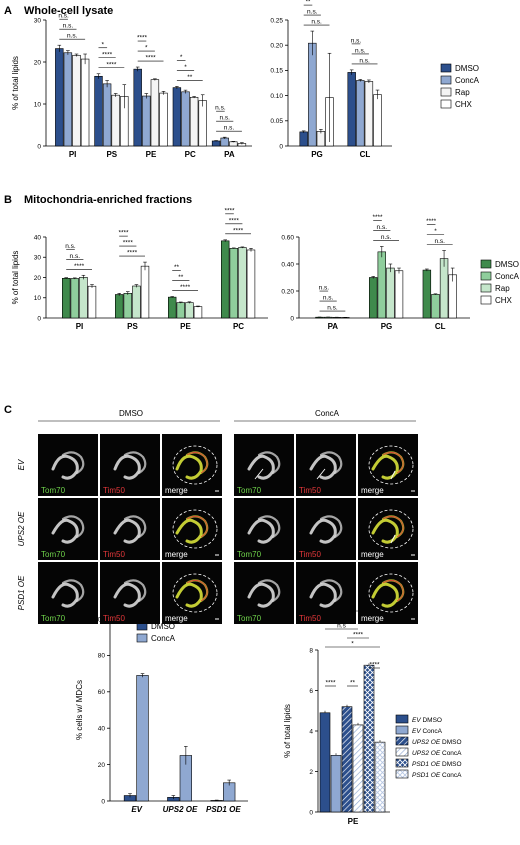 This screenshot has height=845, width=520. Describe the element at coordinates (8, 410) in the screenshot. I see `panel-letter-c: C` at that location.